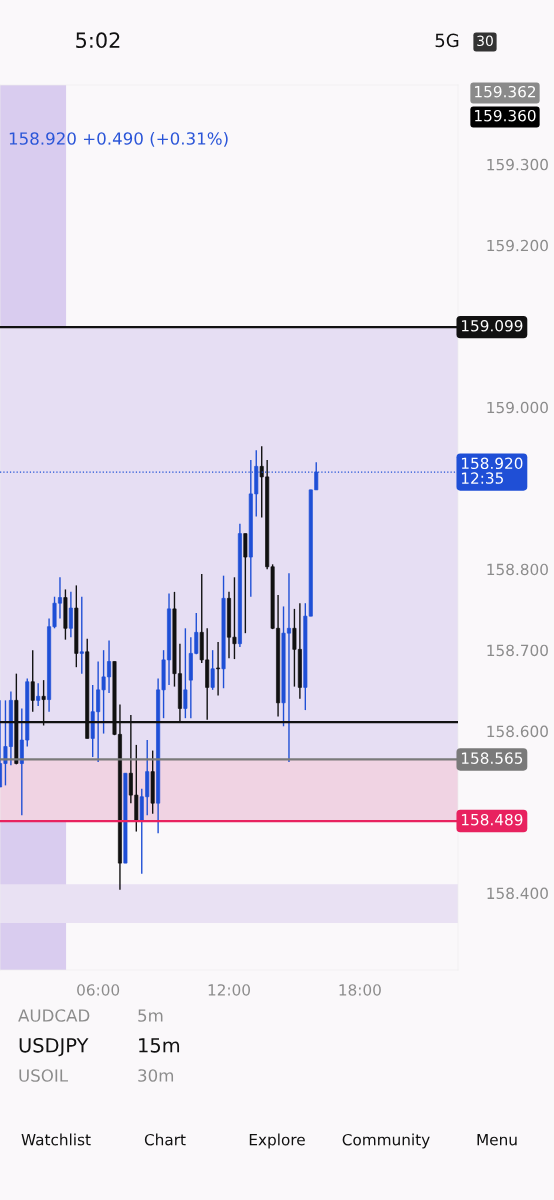  What do you see at coordinates (505, 115) in the screenshot?
I see `text: 159.360` at bounding box center [505, 115].